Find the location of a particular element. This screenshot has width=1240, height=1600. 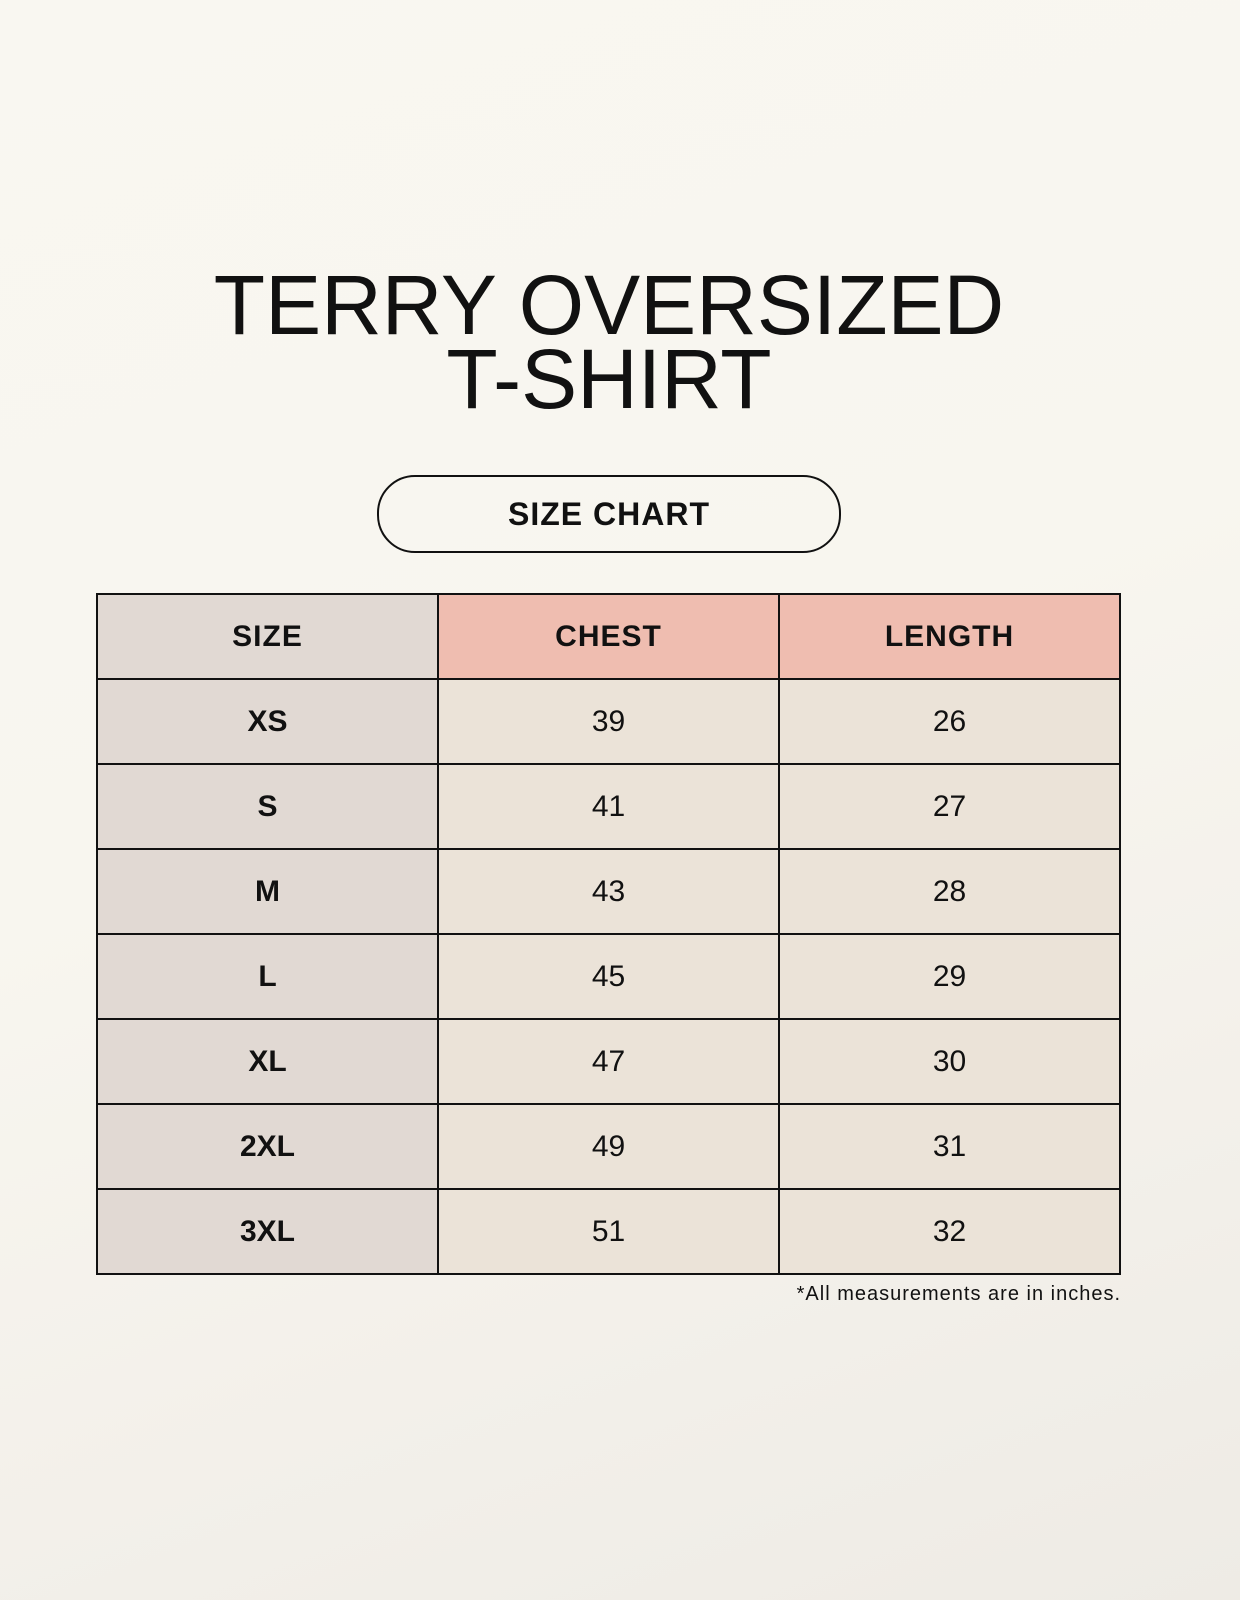

table-row: XL 47 30 is located at coordinates (608, 1061).